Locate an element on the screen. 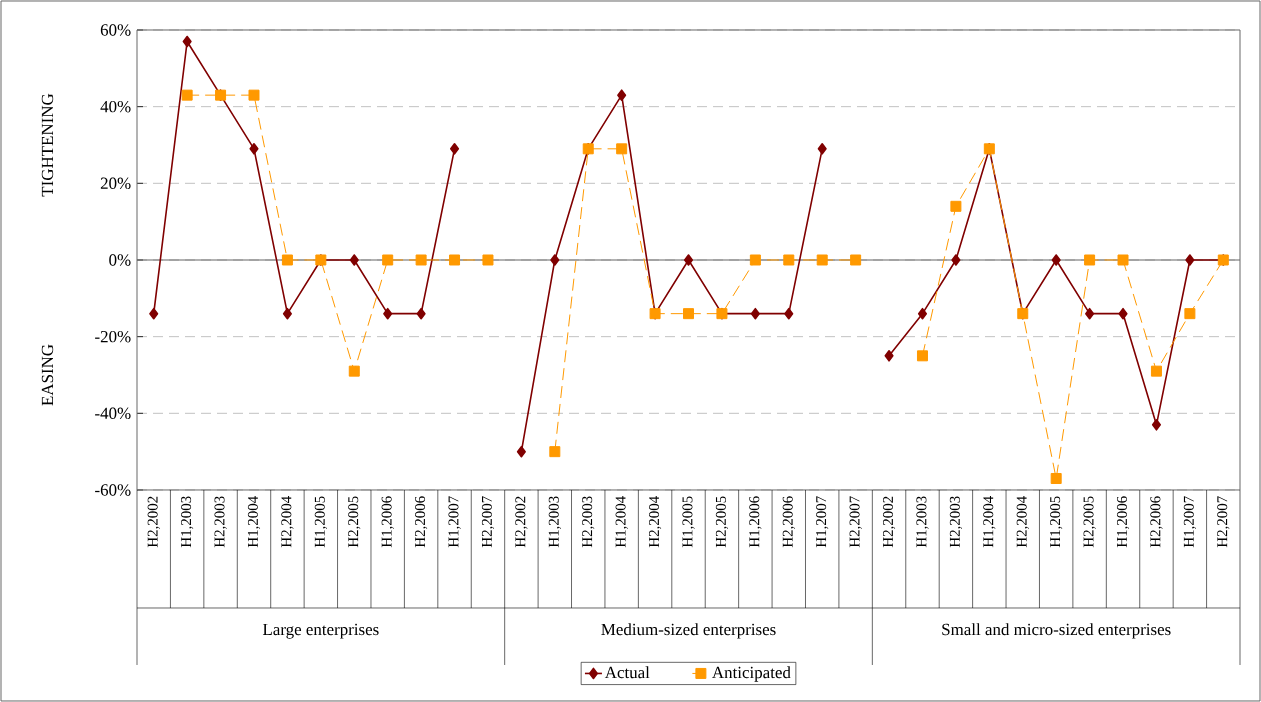 The image size is (1261, 702). text: Small and micro-sized enterprises is located at coordinates (1056, 631).